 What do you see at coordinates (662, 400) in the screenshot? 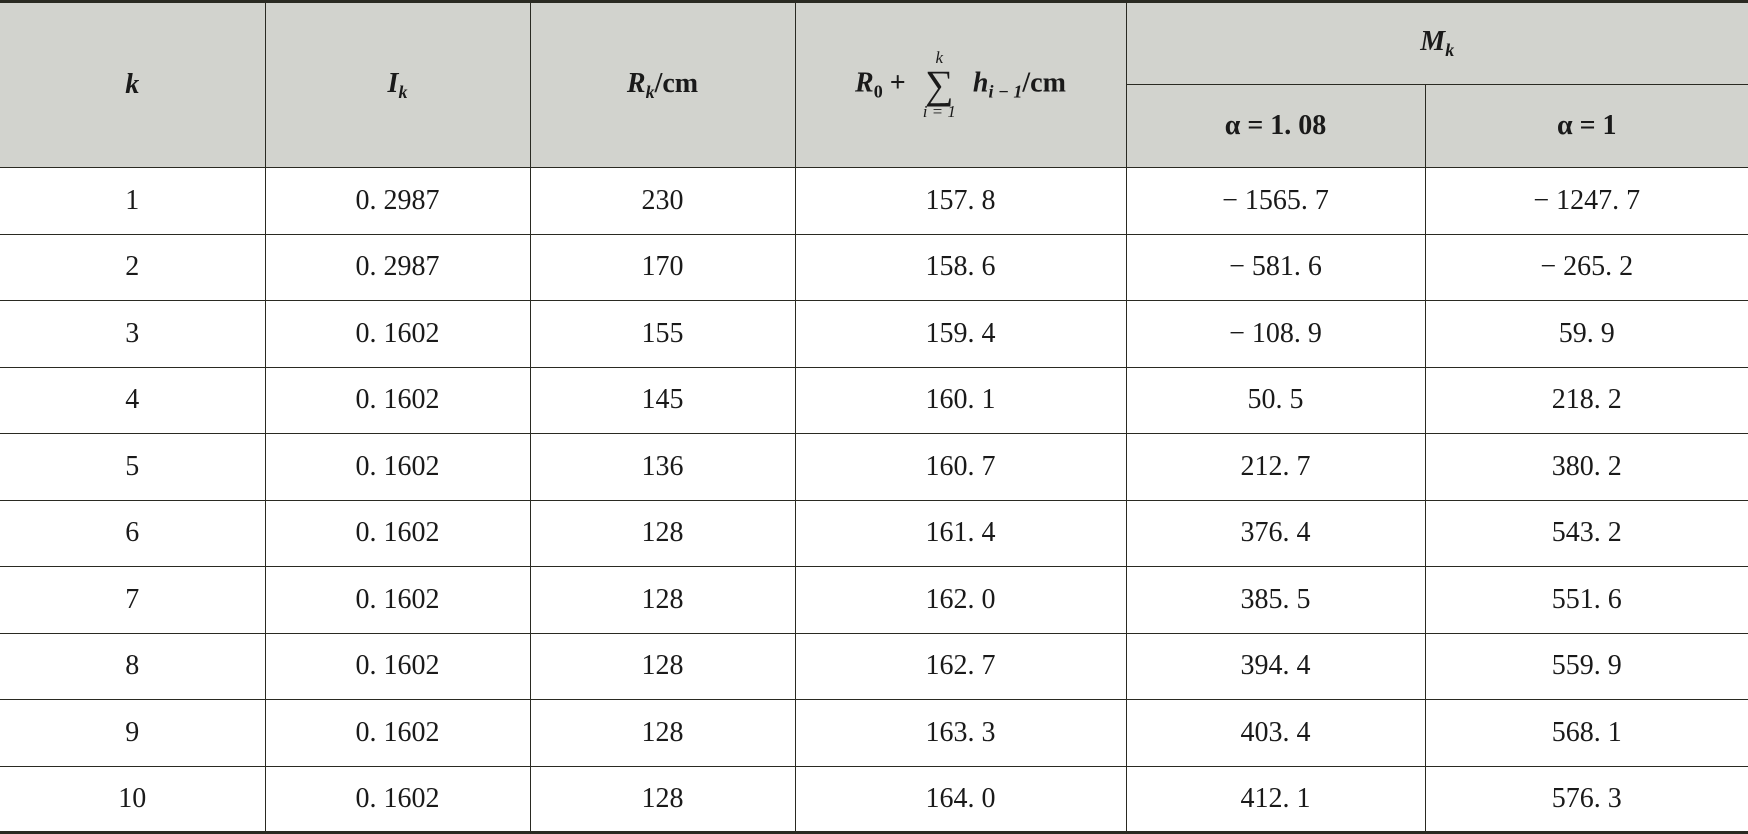
I see `table-cell: 145` at bounding box center [662, 400].